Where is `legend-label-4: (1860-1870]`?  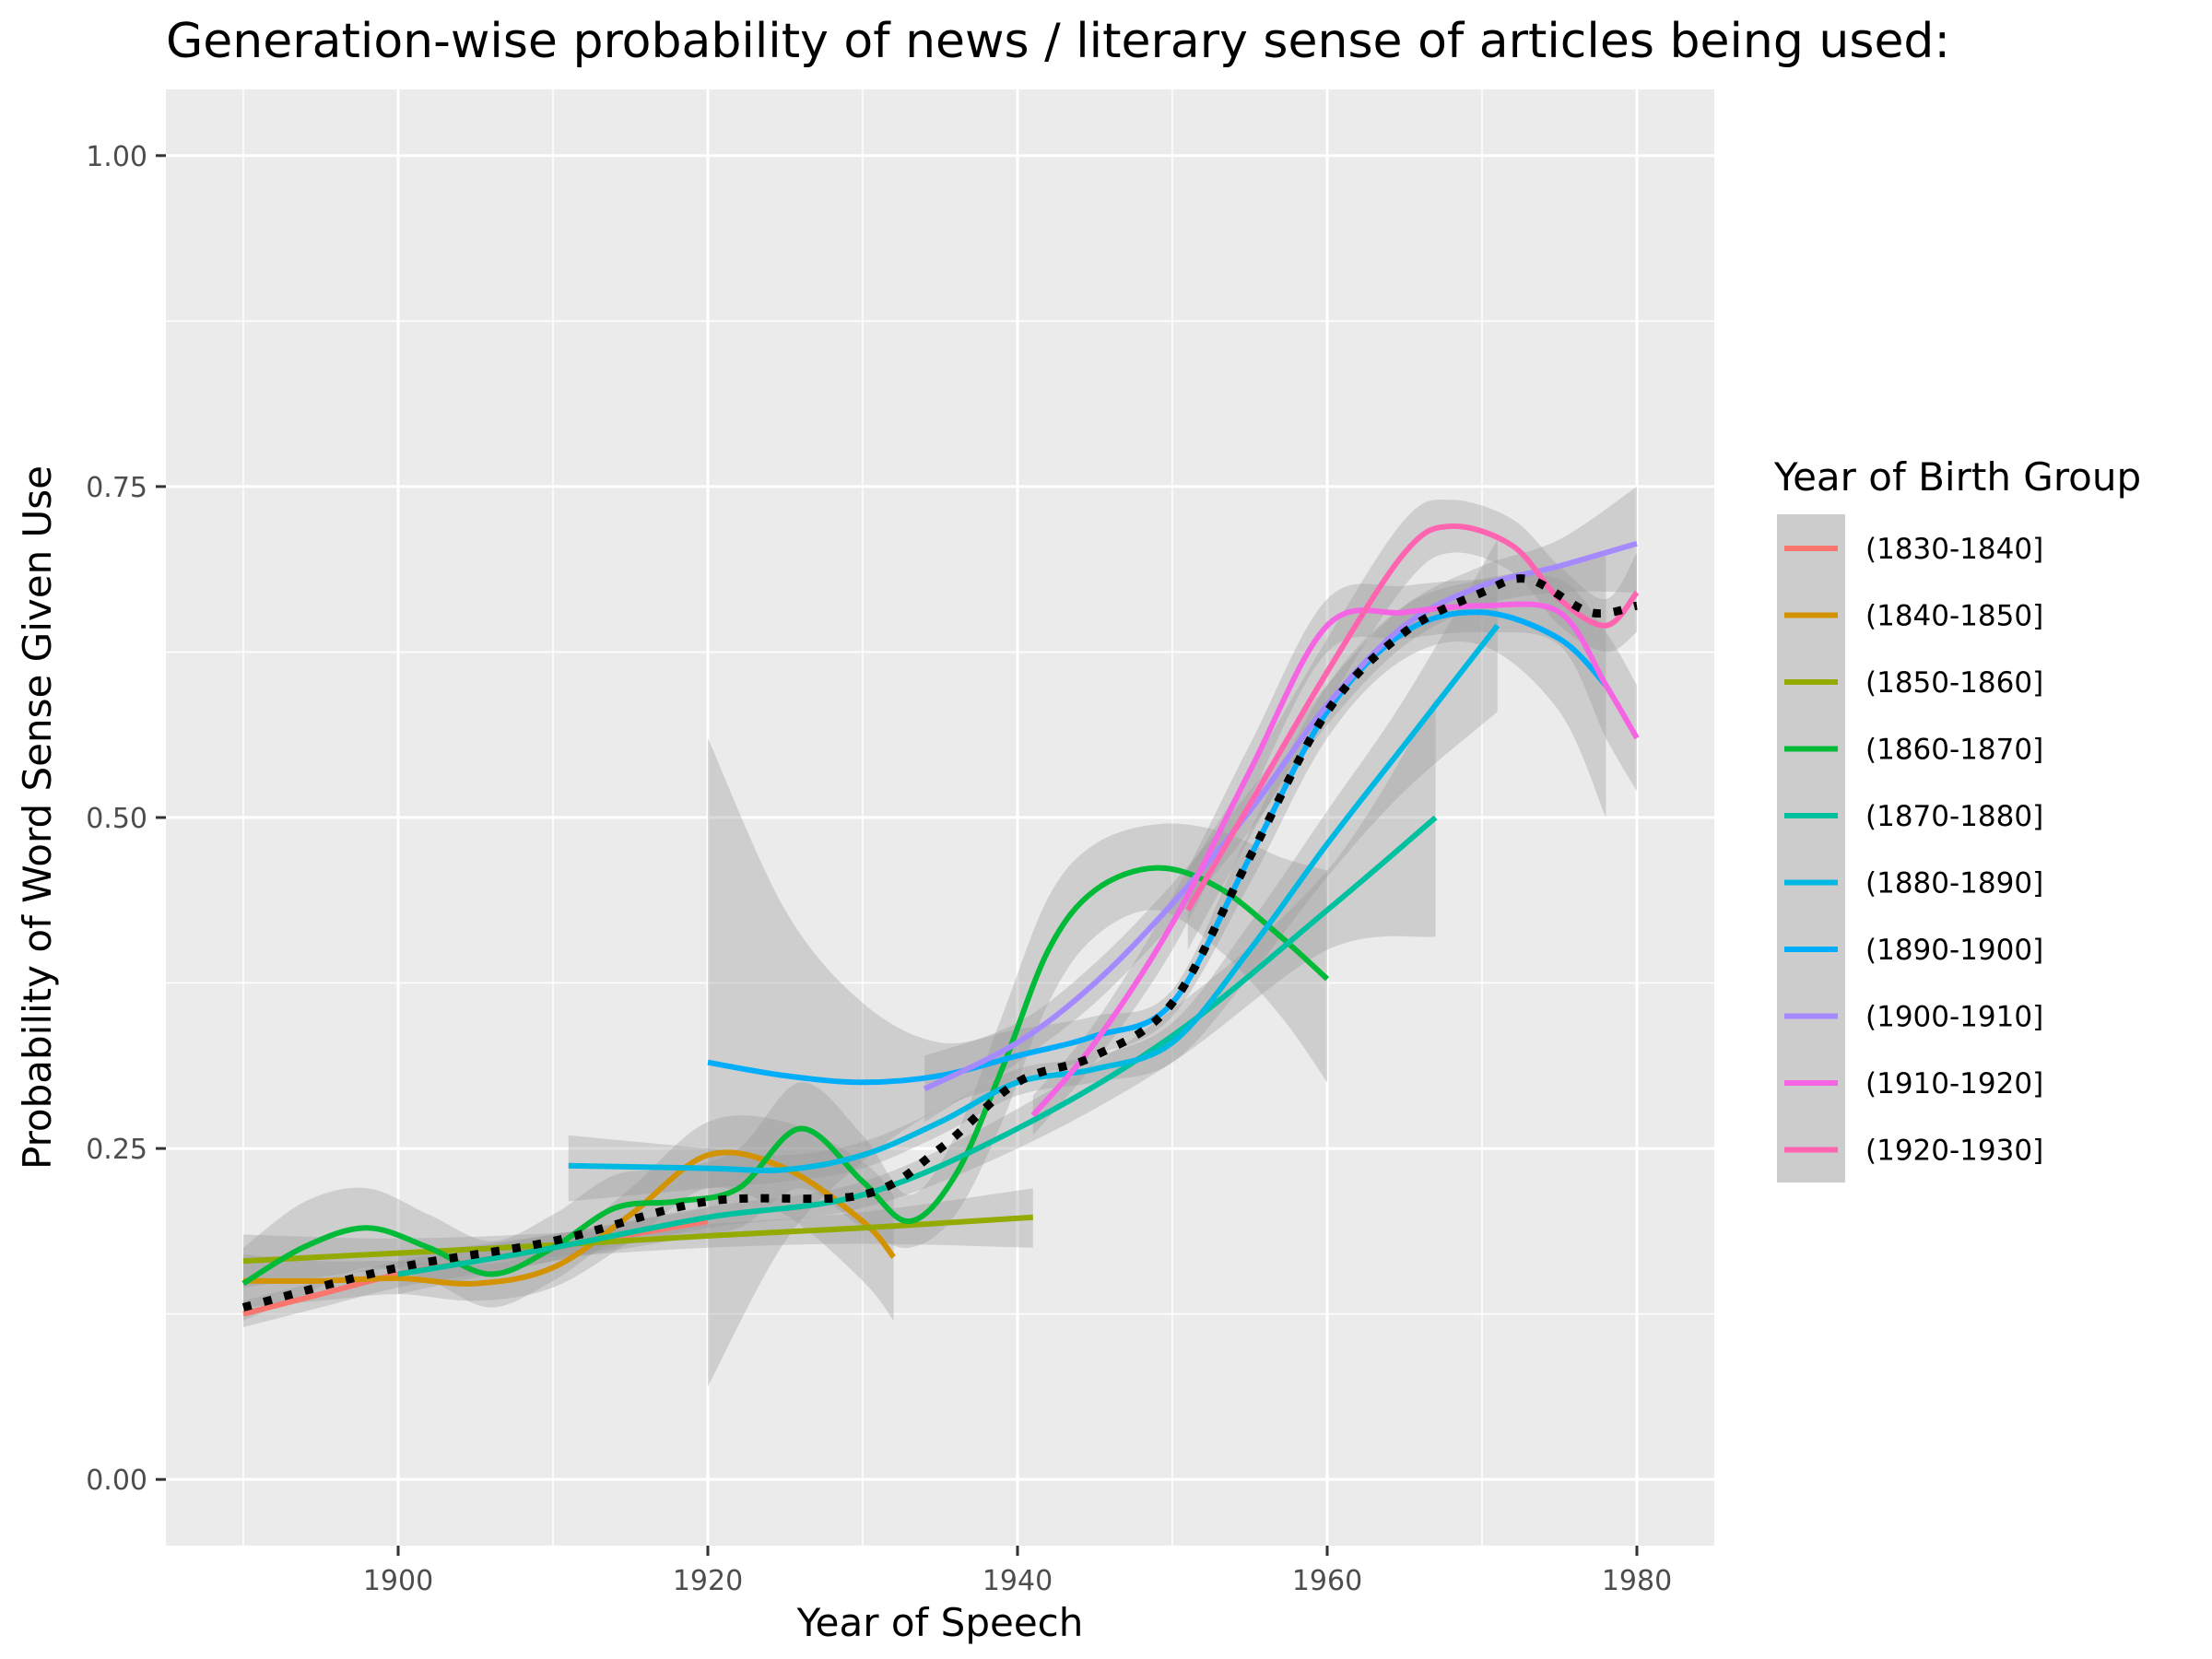 legend-label-4: (1860-1870] is located at coordinates (1954, 750).